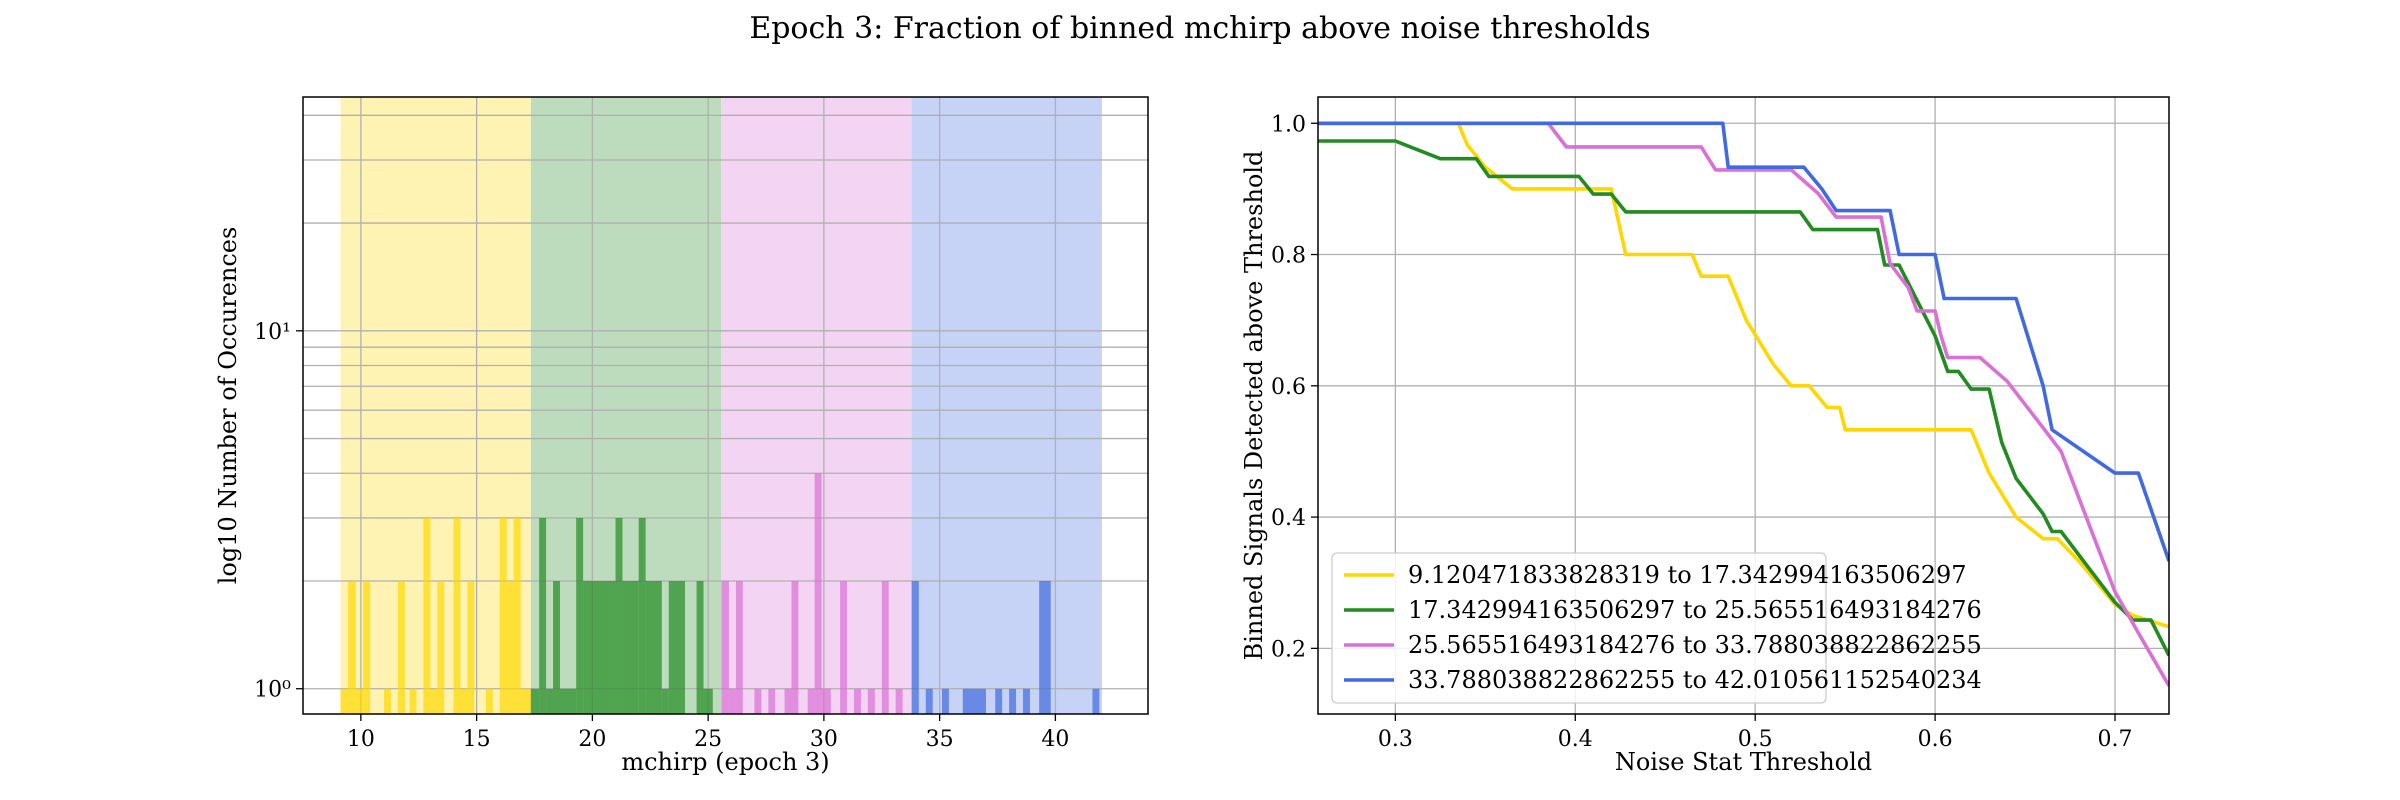 The image size is (2400, 800). Describe the element at coordinates (824, 739) in the screenshot. I see `histogram-x-tick-label: 30` at that location.